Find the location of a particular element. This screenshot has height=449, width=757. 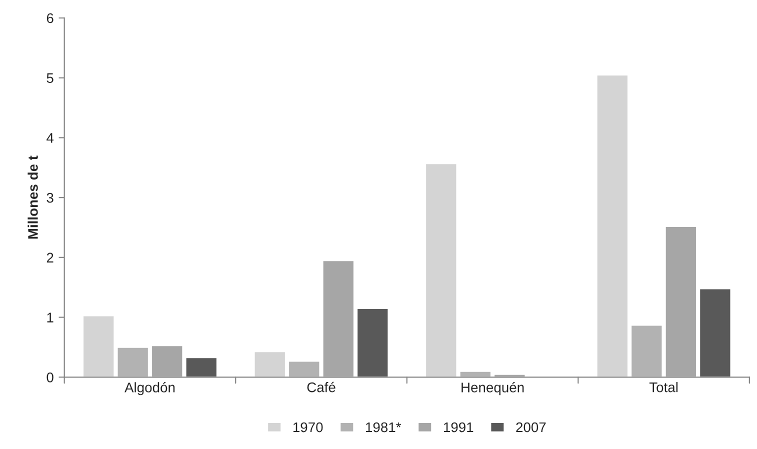

y-tick-label: 0 is located at coordinates (50, 377).